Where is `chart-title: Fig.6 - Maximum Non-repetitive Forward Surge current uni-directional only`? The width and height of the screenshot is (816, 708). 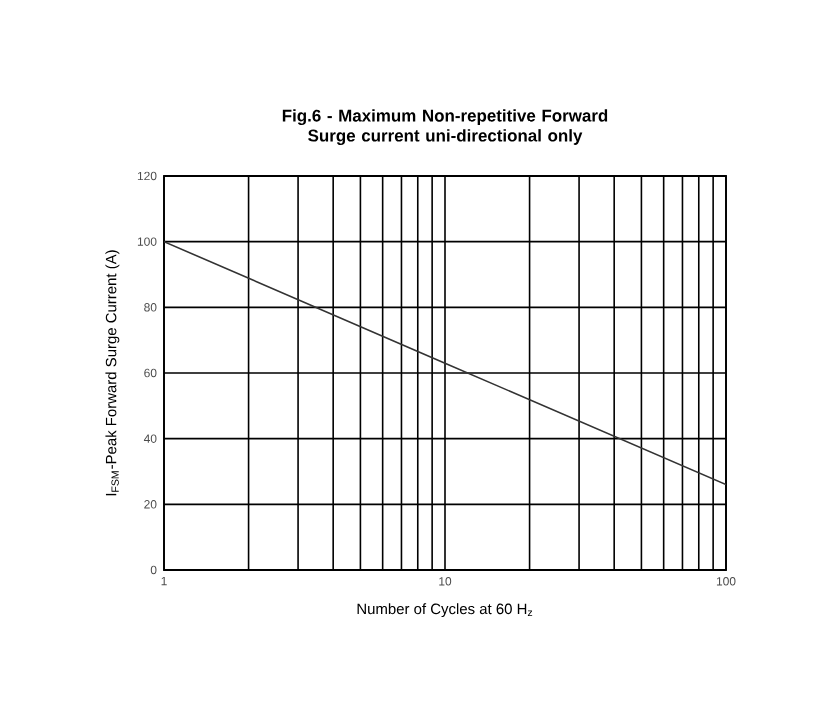 chart-title: Fig.6 - Maximum Non-repetitive Forward Surge current uni-directional only is located at coordinates (445, 127).